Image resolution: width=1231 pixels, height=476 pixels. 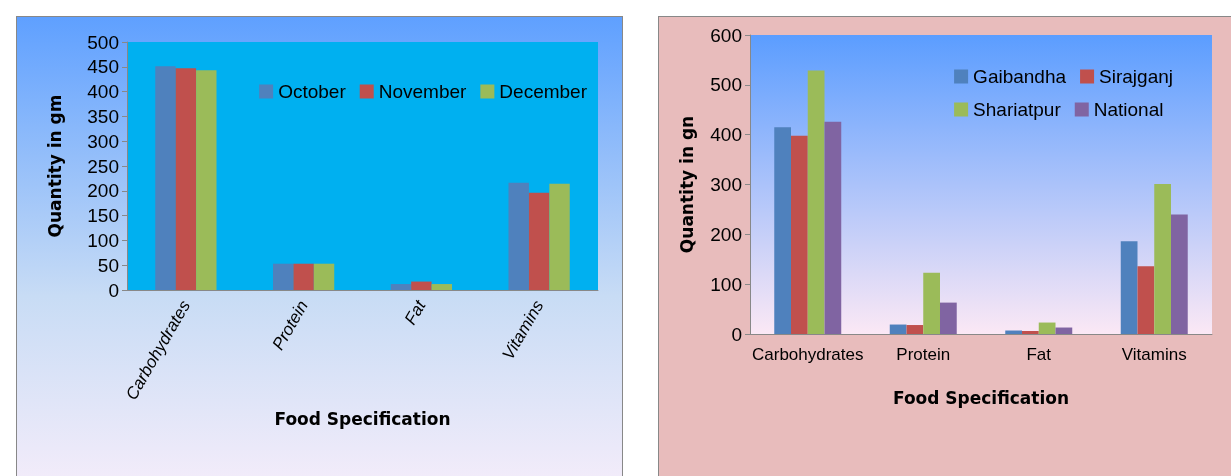 I want to click on legend-label: December, so click(x=543, y=91).